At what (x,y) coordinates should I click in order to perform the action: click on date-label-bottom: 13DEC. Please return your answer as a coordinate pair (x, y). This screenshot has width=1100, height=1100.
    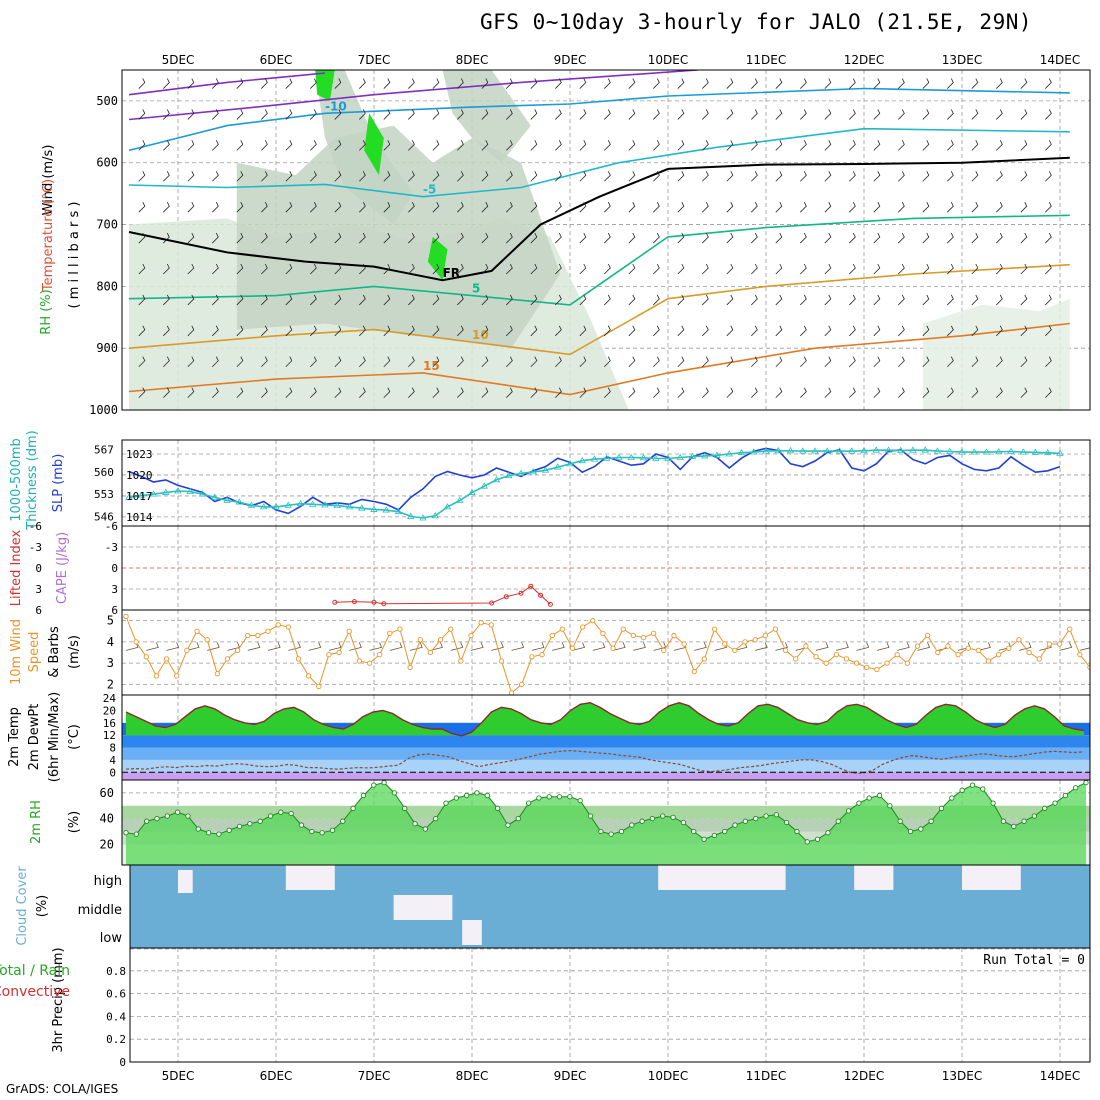
    Looking at the image, I should click on (962, 1076).